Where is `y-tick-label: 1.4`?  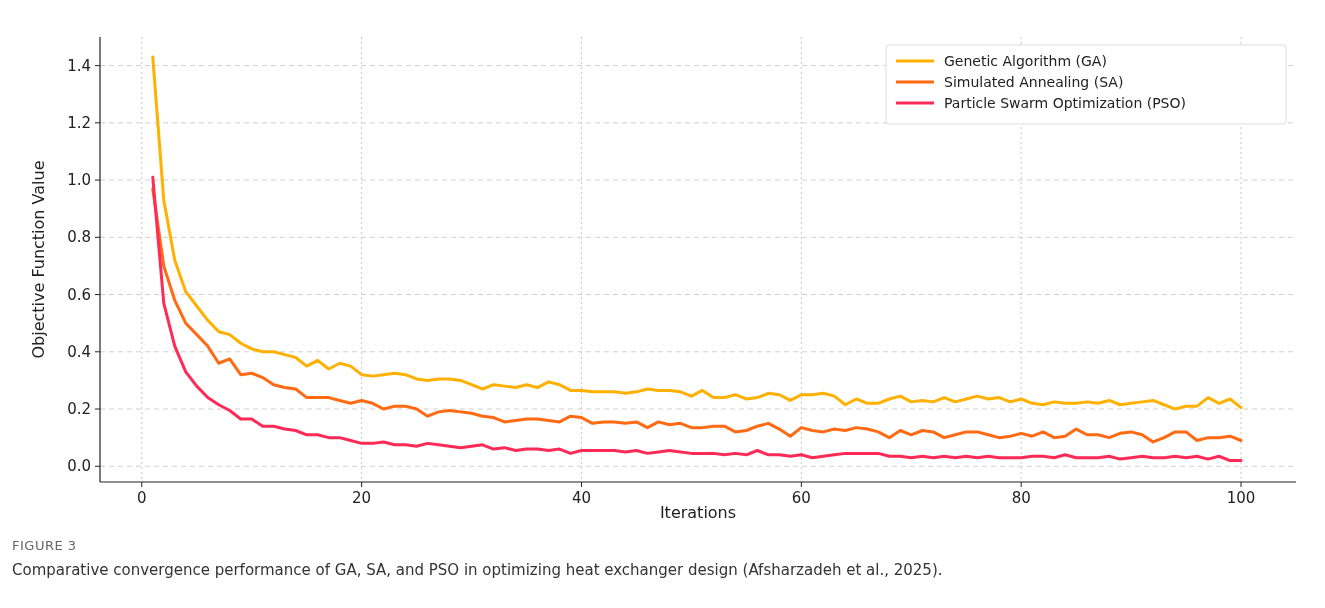
y-tick-label: 1.4 is located at coordinates (79, 65).